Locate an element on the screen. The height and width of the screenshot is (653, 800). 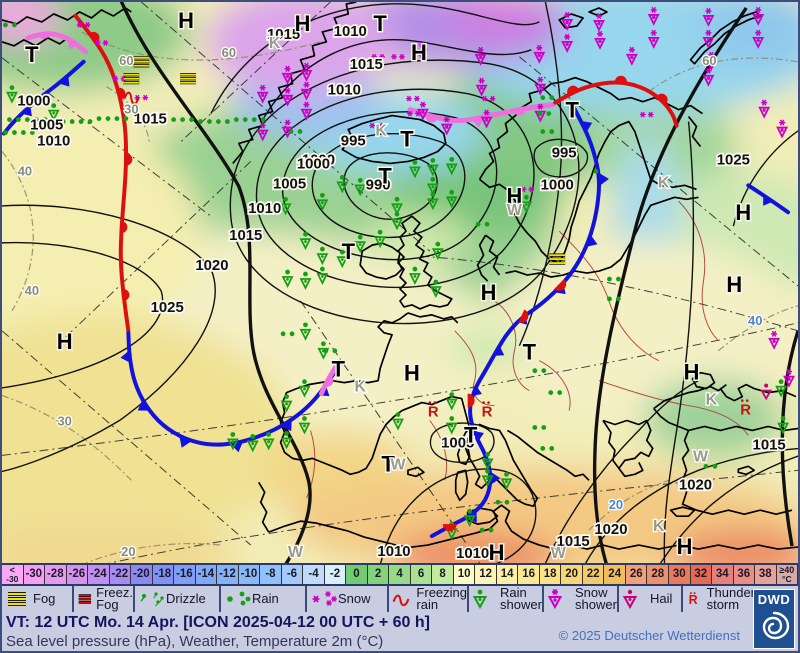
scale-cell: -26 is located at coordinates (77, 574).